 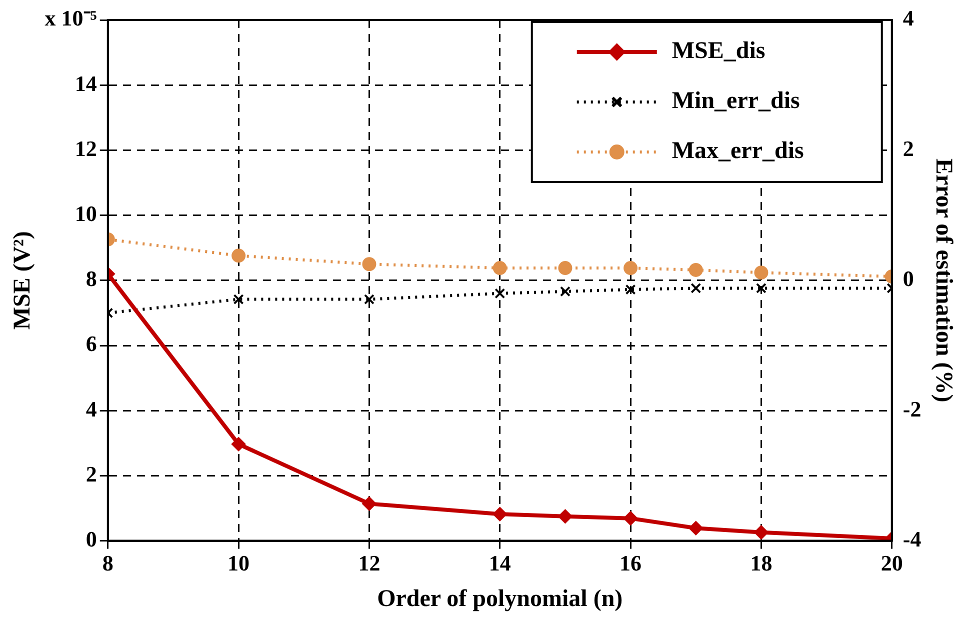 What do you see at coordinates (85, 148) in the screenshot?
I see `y-tick-label: 12` at bounding box center [85, 148].